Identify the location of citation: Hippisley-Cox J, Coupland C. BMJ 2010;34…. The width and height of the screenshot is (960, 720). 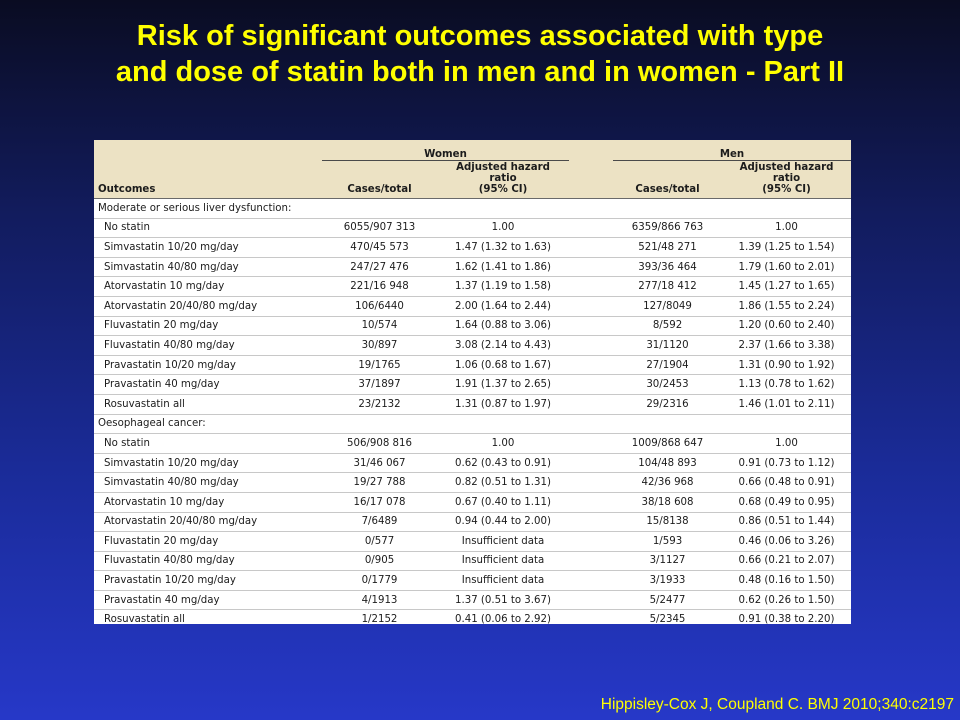
(777, 704).